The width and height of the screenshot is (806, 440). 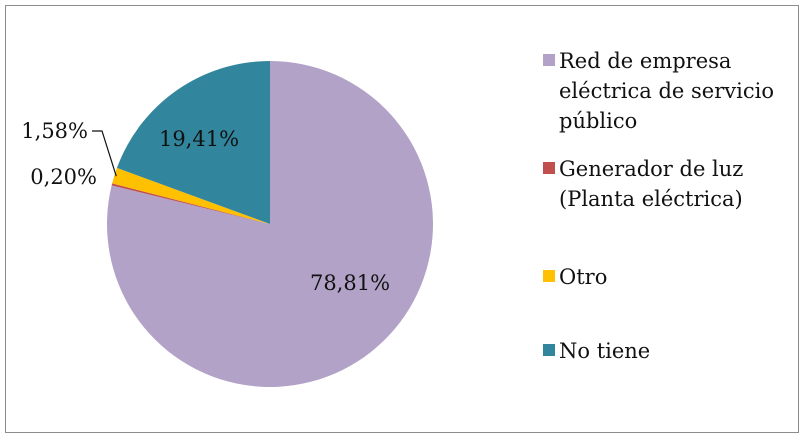 I want to click on legend-label-line: eléctrica de servicio, so click(x=666, y=91).